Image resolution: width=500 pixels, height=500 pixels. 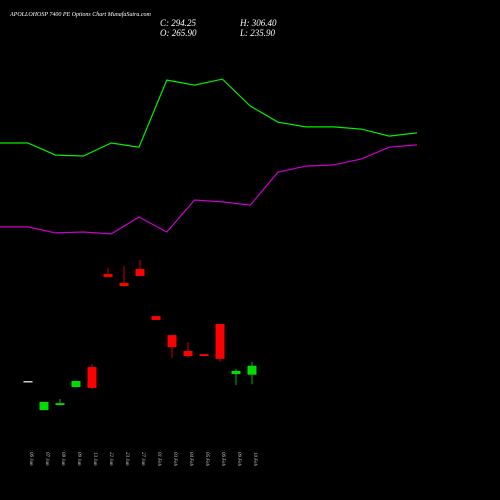 I want to click on indicator-line, so click(x=209, y=117).